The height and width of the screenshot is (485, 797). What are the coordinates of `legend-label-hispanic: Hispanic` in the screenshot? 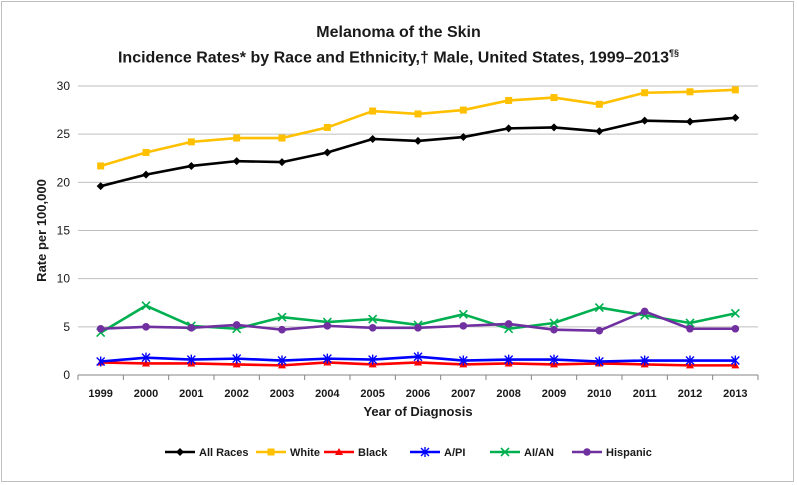 It's located at (629, 453).